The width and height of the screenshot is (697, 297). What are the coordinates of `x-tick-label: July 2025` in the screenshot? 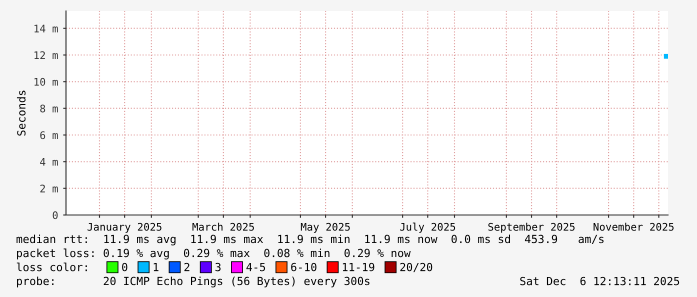 It's located at (428, 227).